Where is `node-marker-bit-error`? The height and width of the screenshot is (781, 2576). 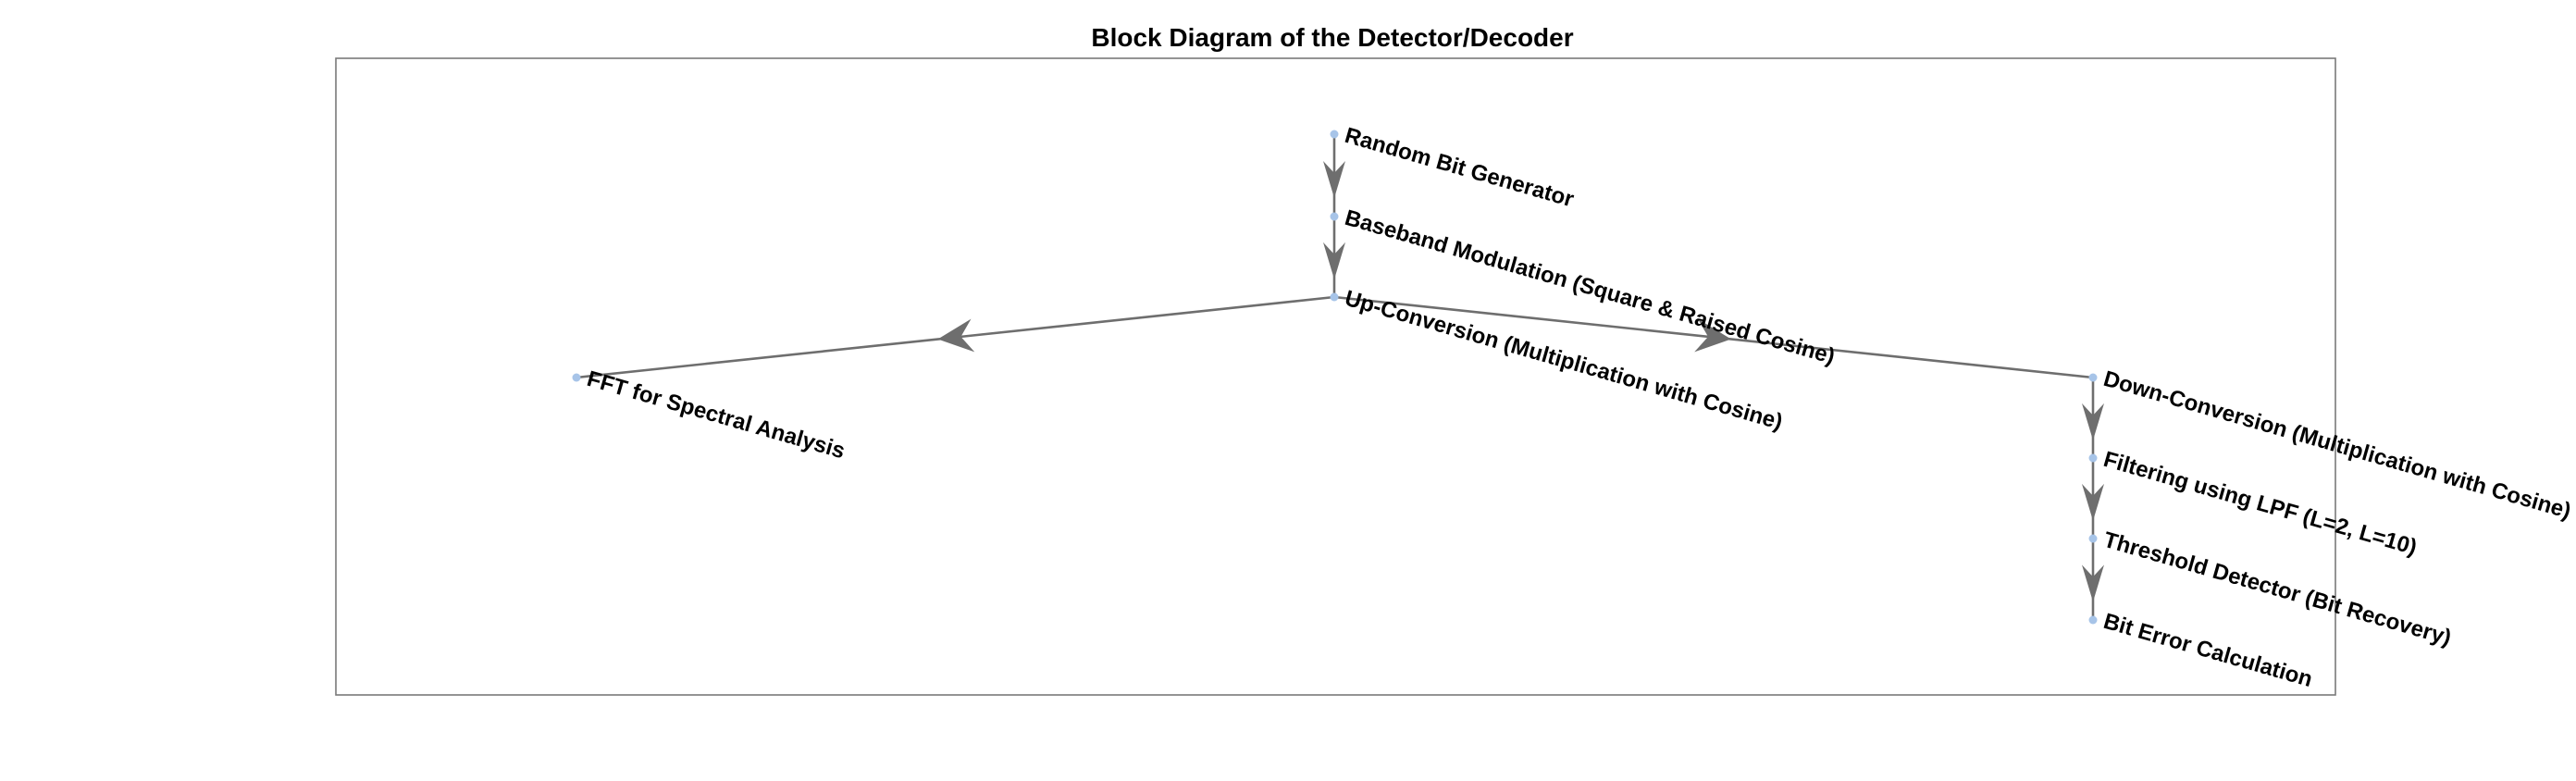
node-marker-bit-error is located at coordinates (2093, 620).